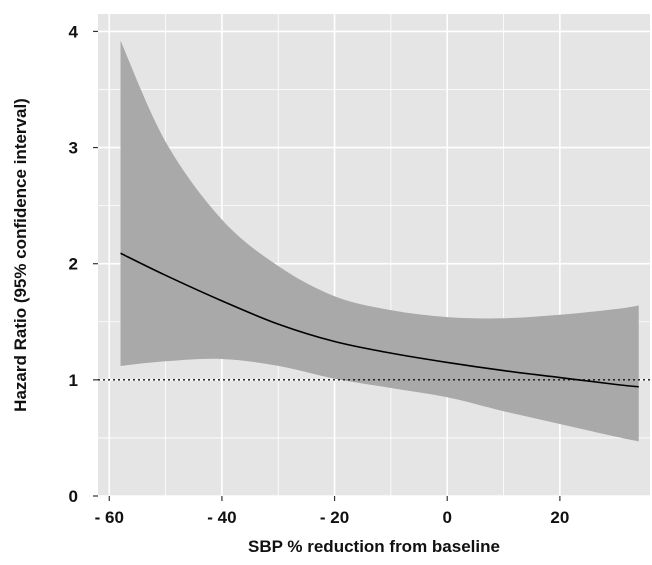 This screenshot has width=652, height=565. I want to click on x-tick-label: 20, so click(559, 517).